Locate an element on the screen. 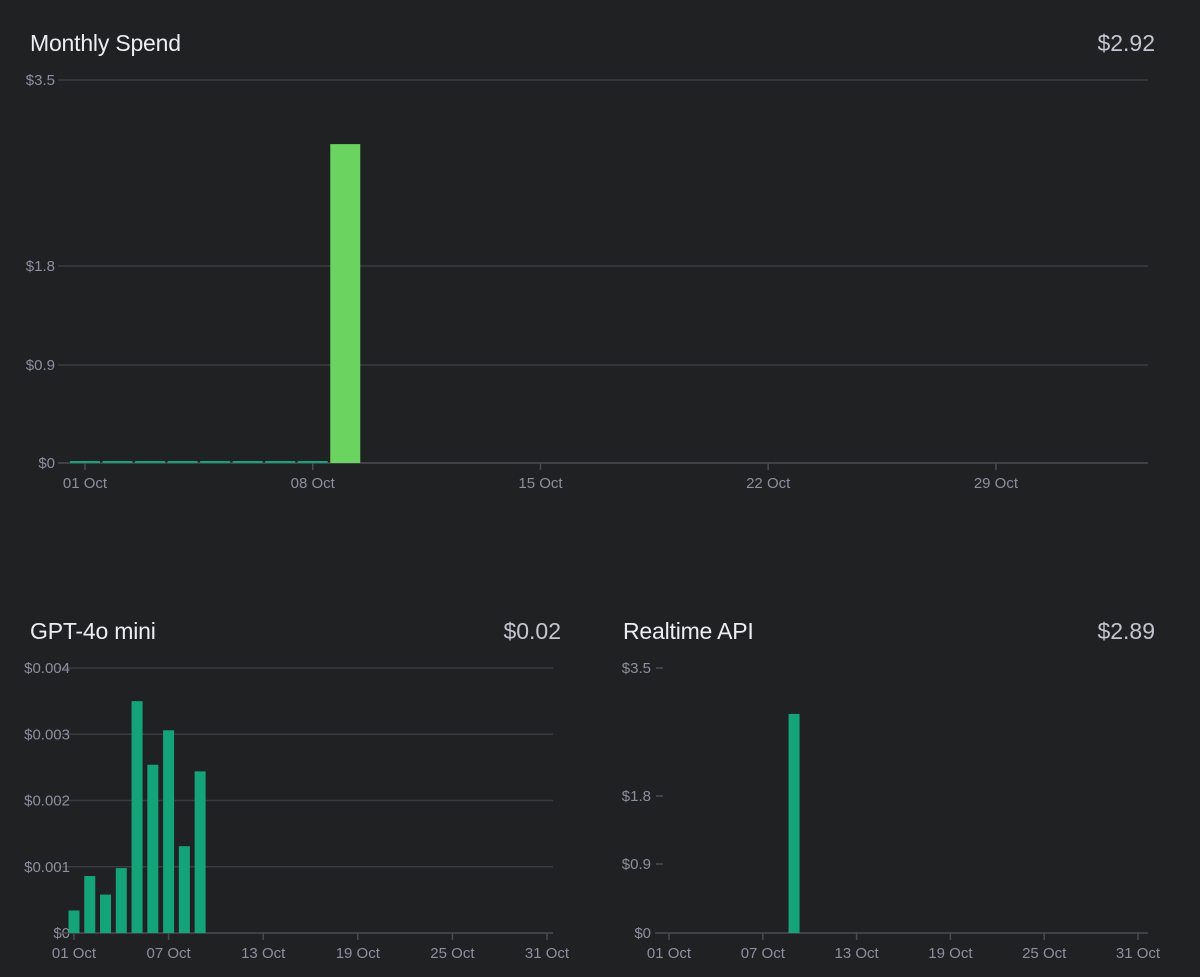  y-tick-label: $0.001 is located at coordinates (47, 867).